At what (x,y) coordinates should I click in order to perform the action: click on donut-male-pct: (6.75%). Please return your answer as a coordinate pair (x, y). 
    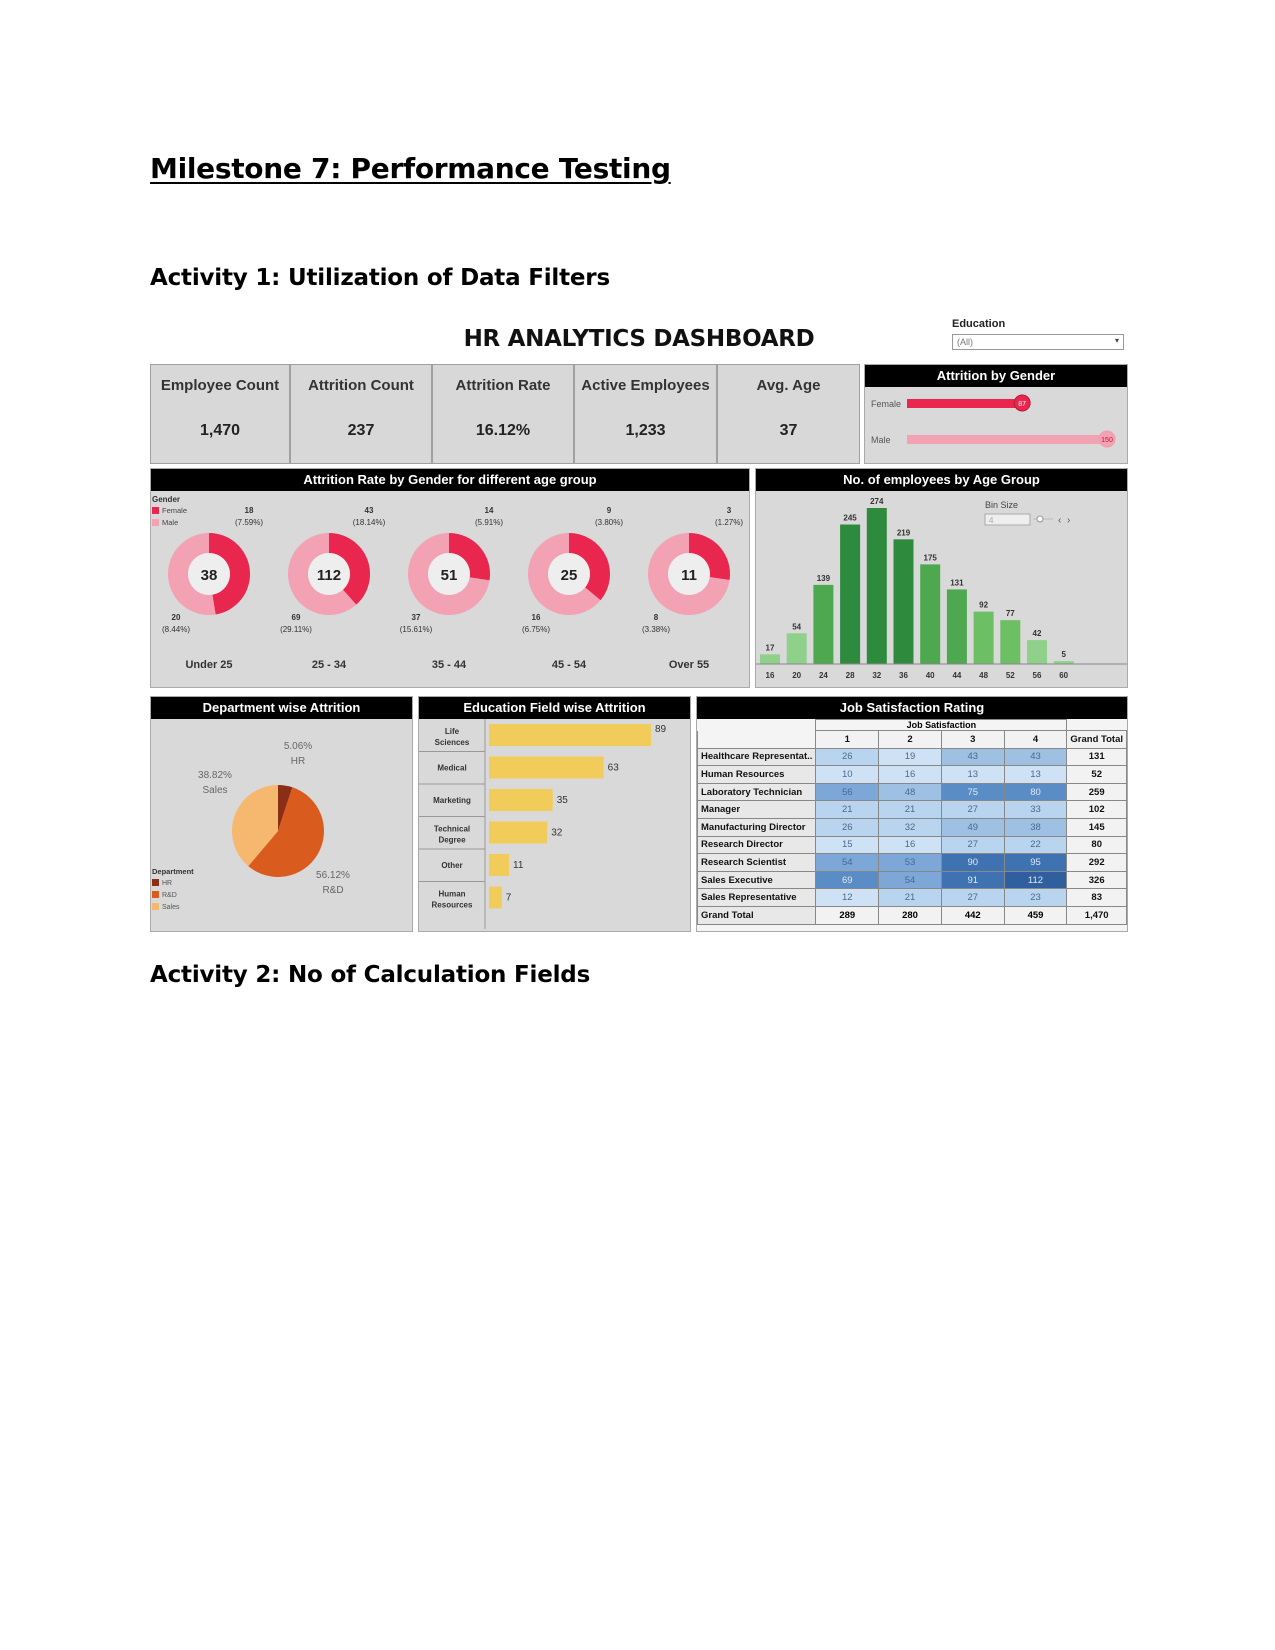
    Looking at the image, I should click on (536, 629).